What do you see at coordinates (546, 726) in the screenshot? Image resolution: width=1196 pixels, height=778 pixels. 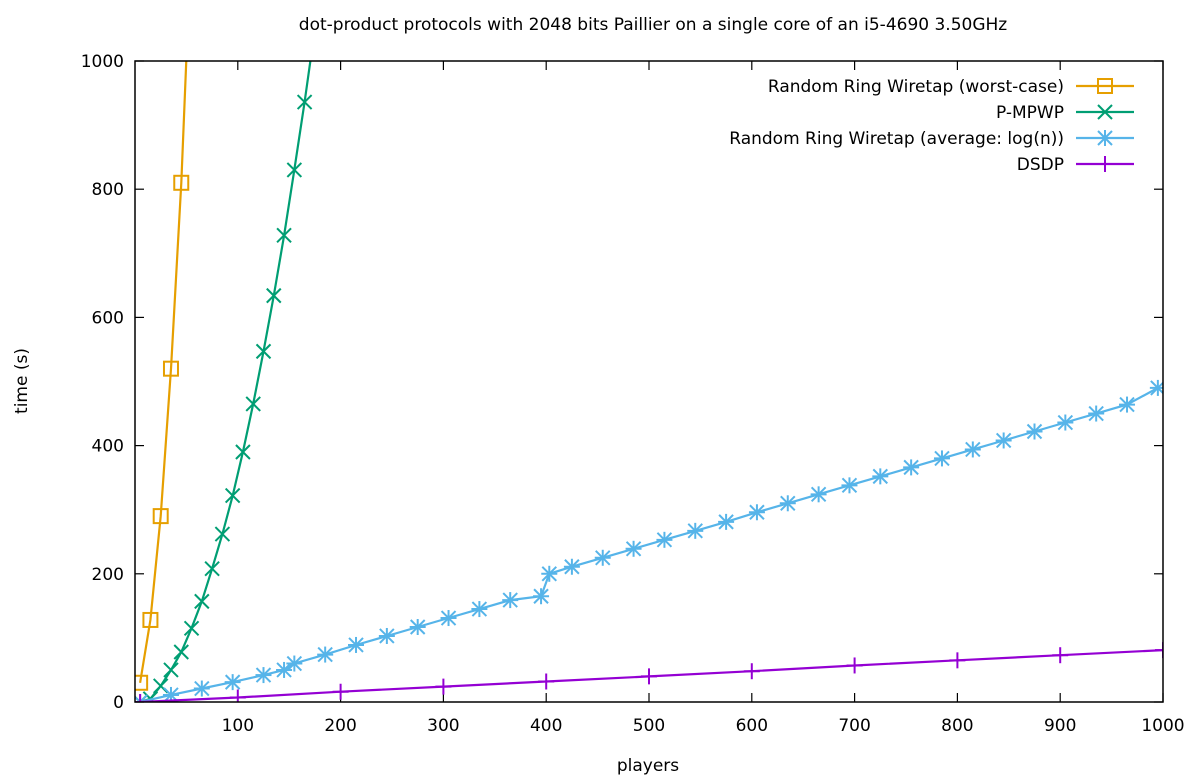 I see `x-tick-label: 400` at bounding box center [546, 726].